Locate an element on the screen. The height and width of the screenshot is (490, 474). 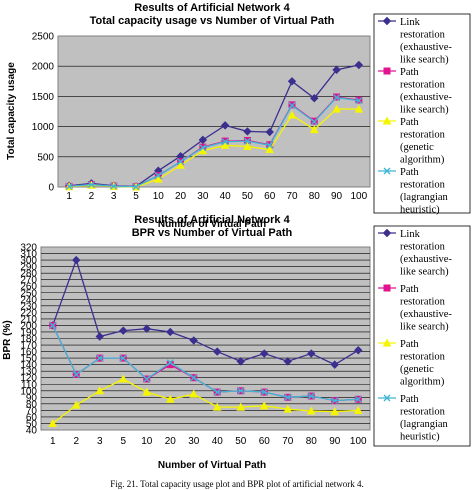
chart2-x-axis-label: Number of Virtual Path is located at coordinates (212, 465).